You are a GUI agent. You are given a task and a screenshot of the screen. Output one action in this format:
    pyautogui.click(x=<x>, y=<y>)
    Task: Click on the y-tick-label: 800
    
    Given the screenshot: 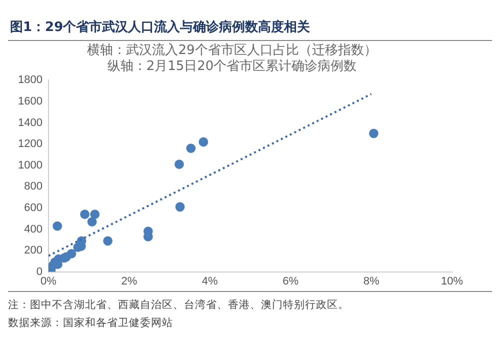 What is the action you would take?
    pyautogui.click(x=33, y=186)
    